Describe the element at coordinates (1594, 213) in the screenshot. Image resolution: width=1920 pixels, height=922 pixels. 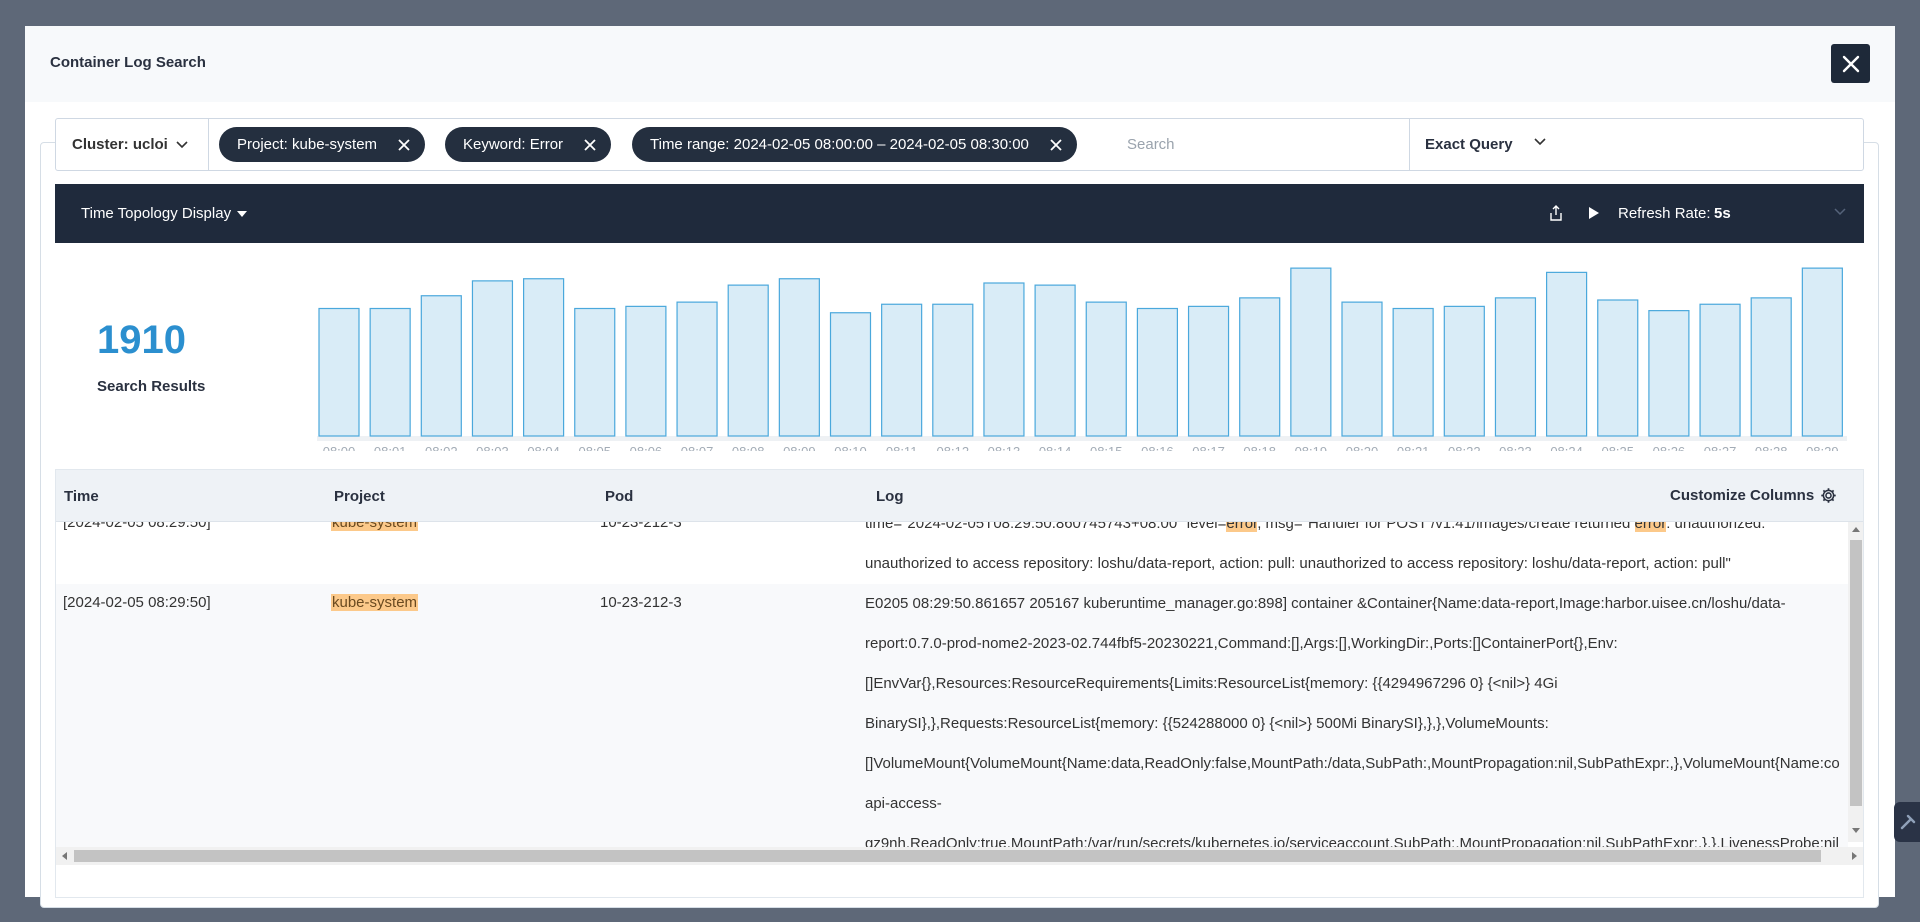
I see `play-icon` at that location.